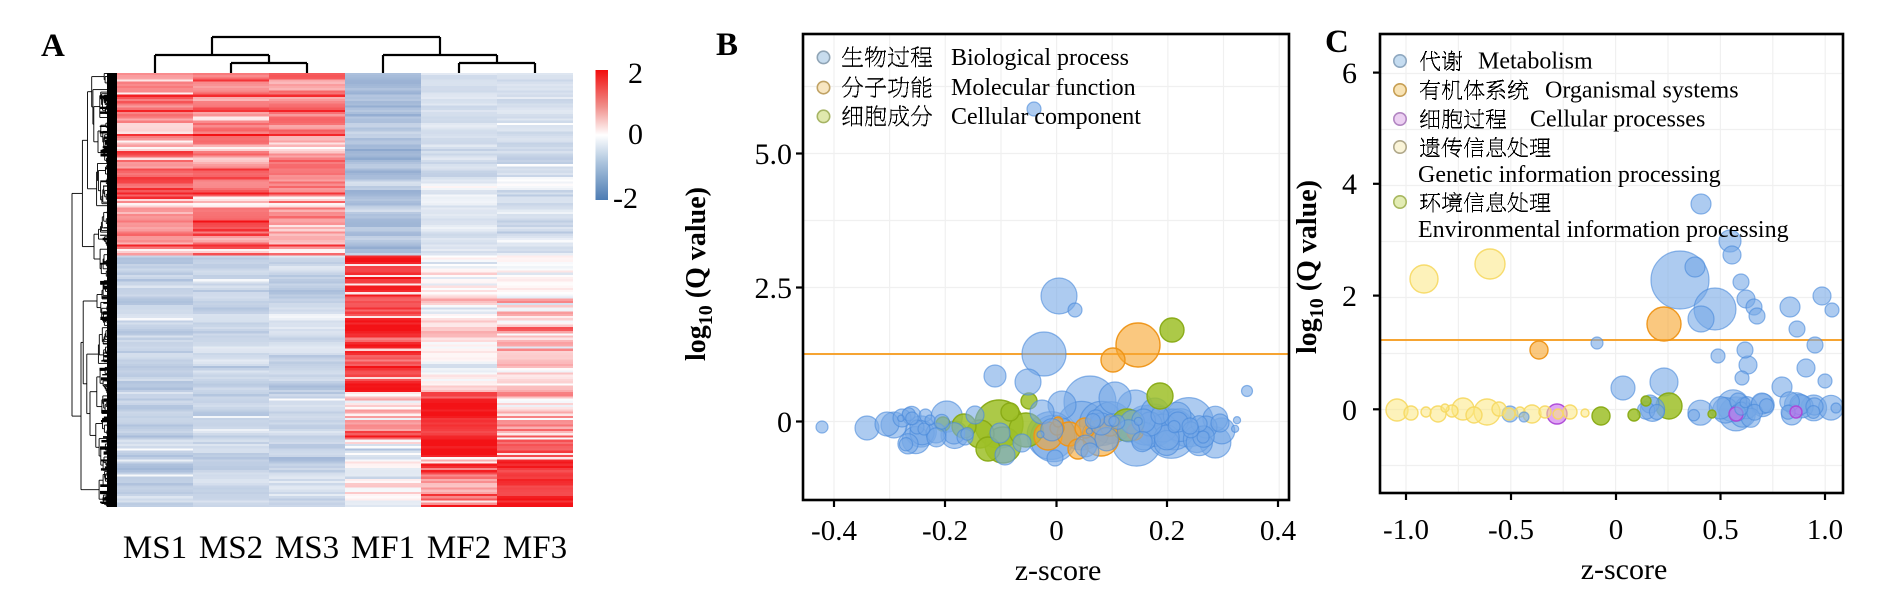 Image resolution: width=1890 pixels, height=591 pixels. Describe the element at coordinates (1511, 530) in the screenshot. I see `svg-text: -0.5` at that location.